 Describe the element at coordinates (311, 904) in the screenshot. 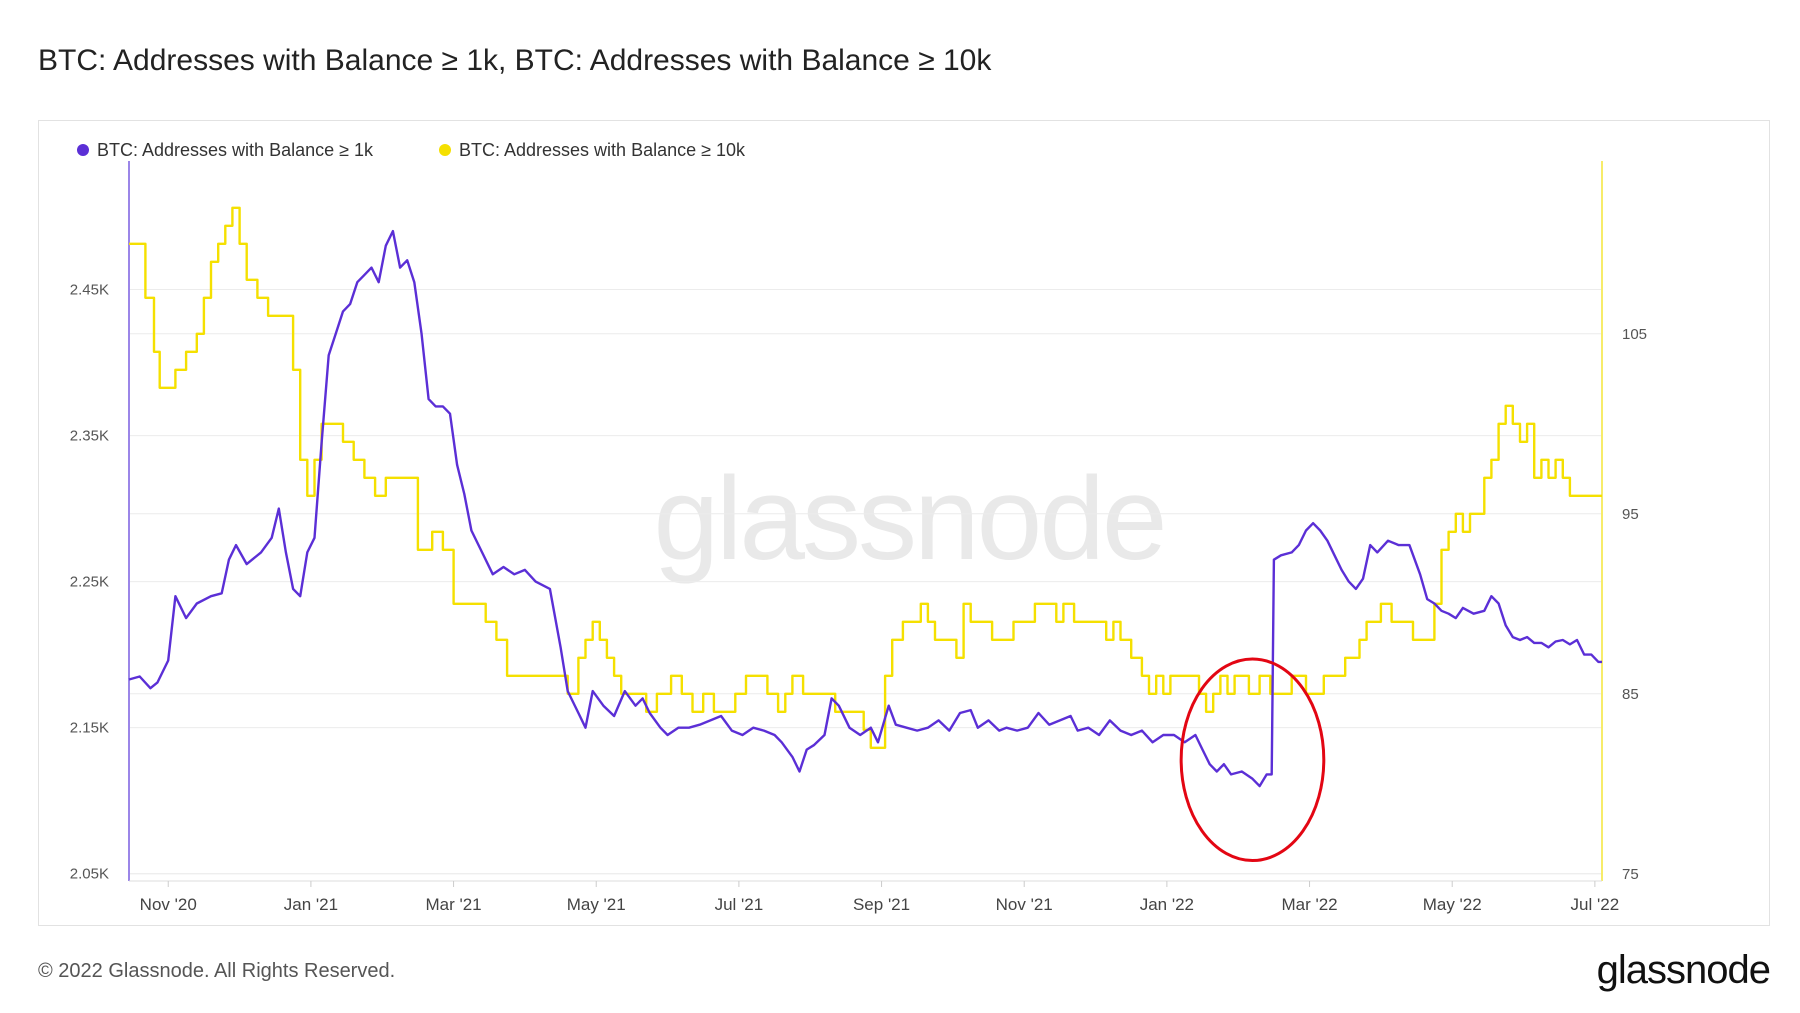

I see `x-tick-label: Jan '21` at that location.